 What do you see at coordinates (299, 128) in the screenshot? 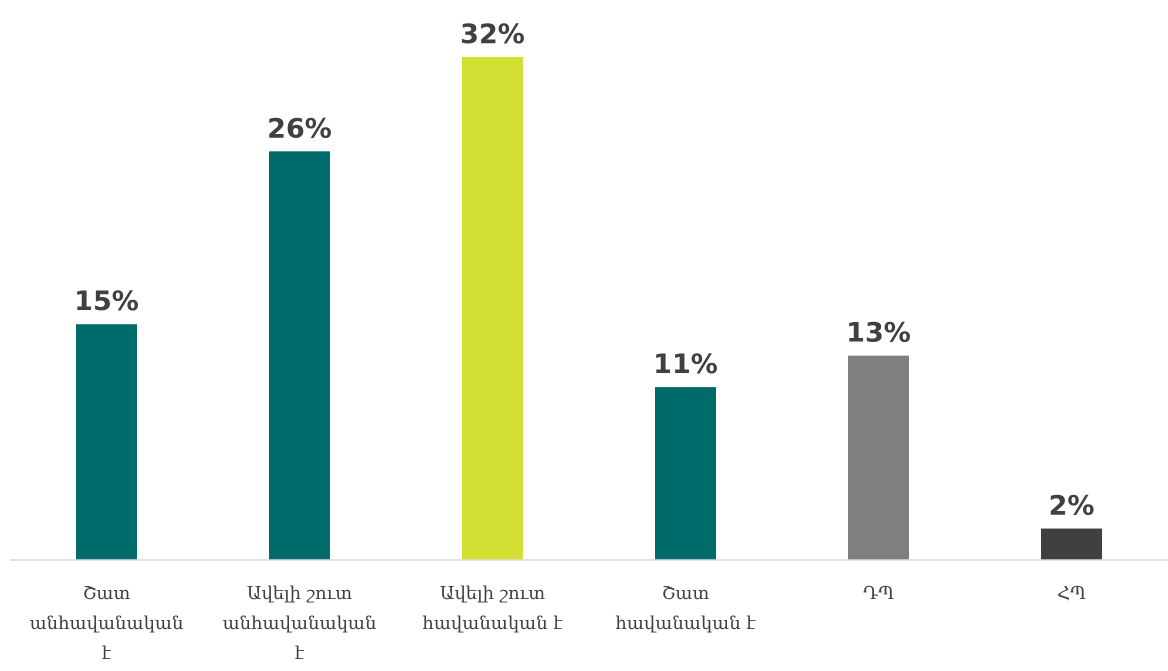
I see `data-label-2: 26%` at bounding box center [299, 128].